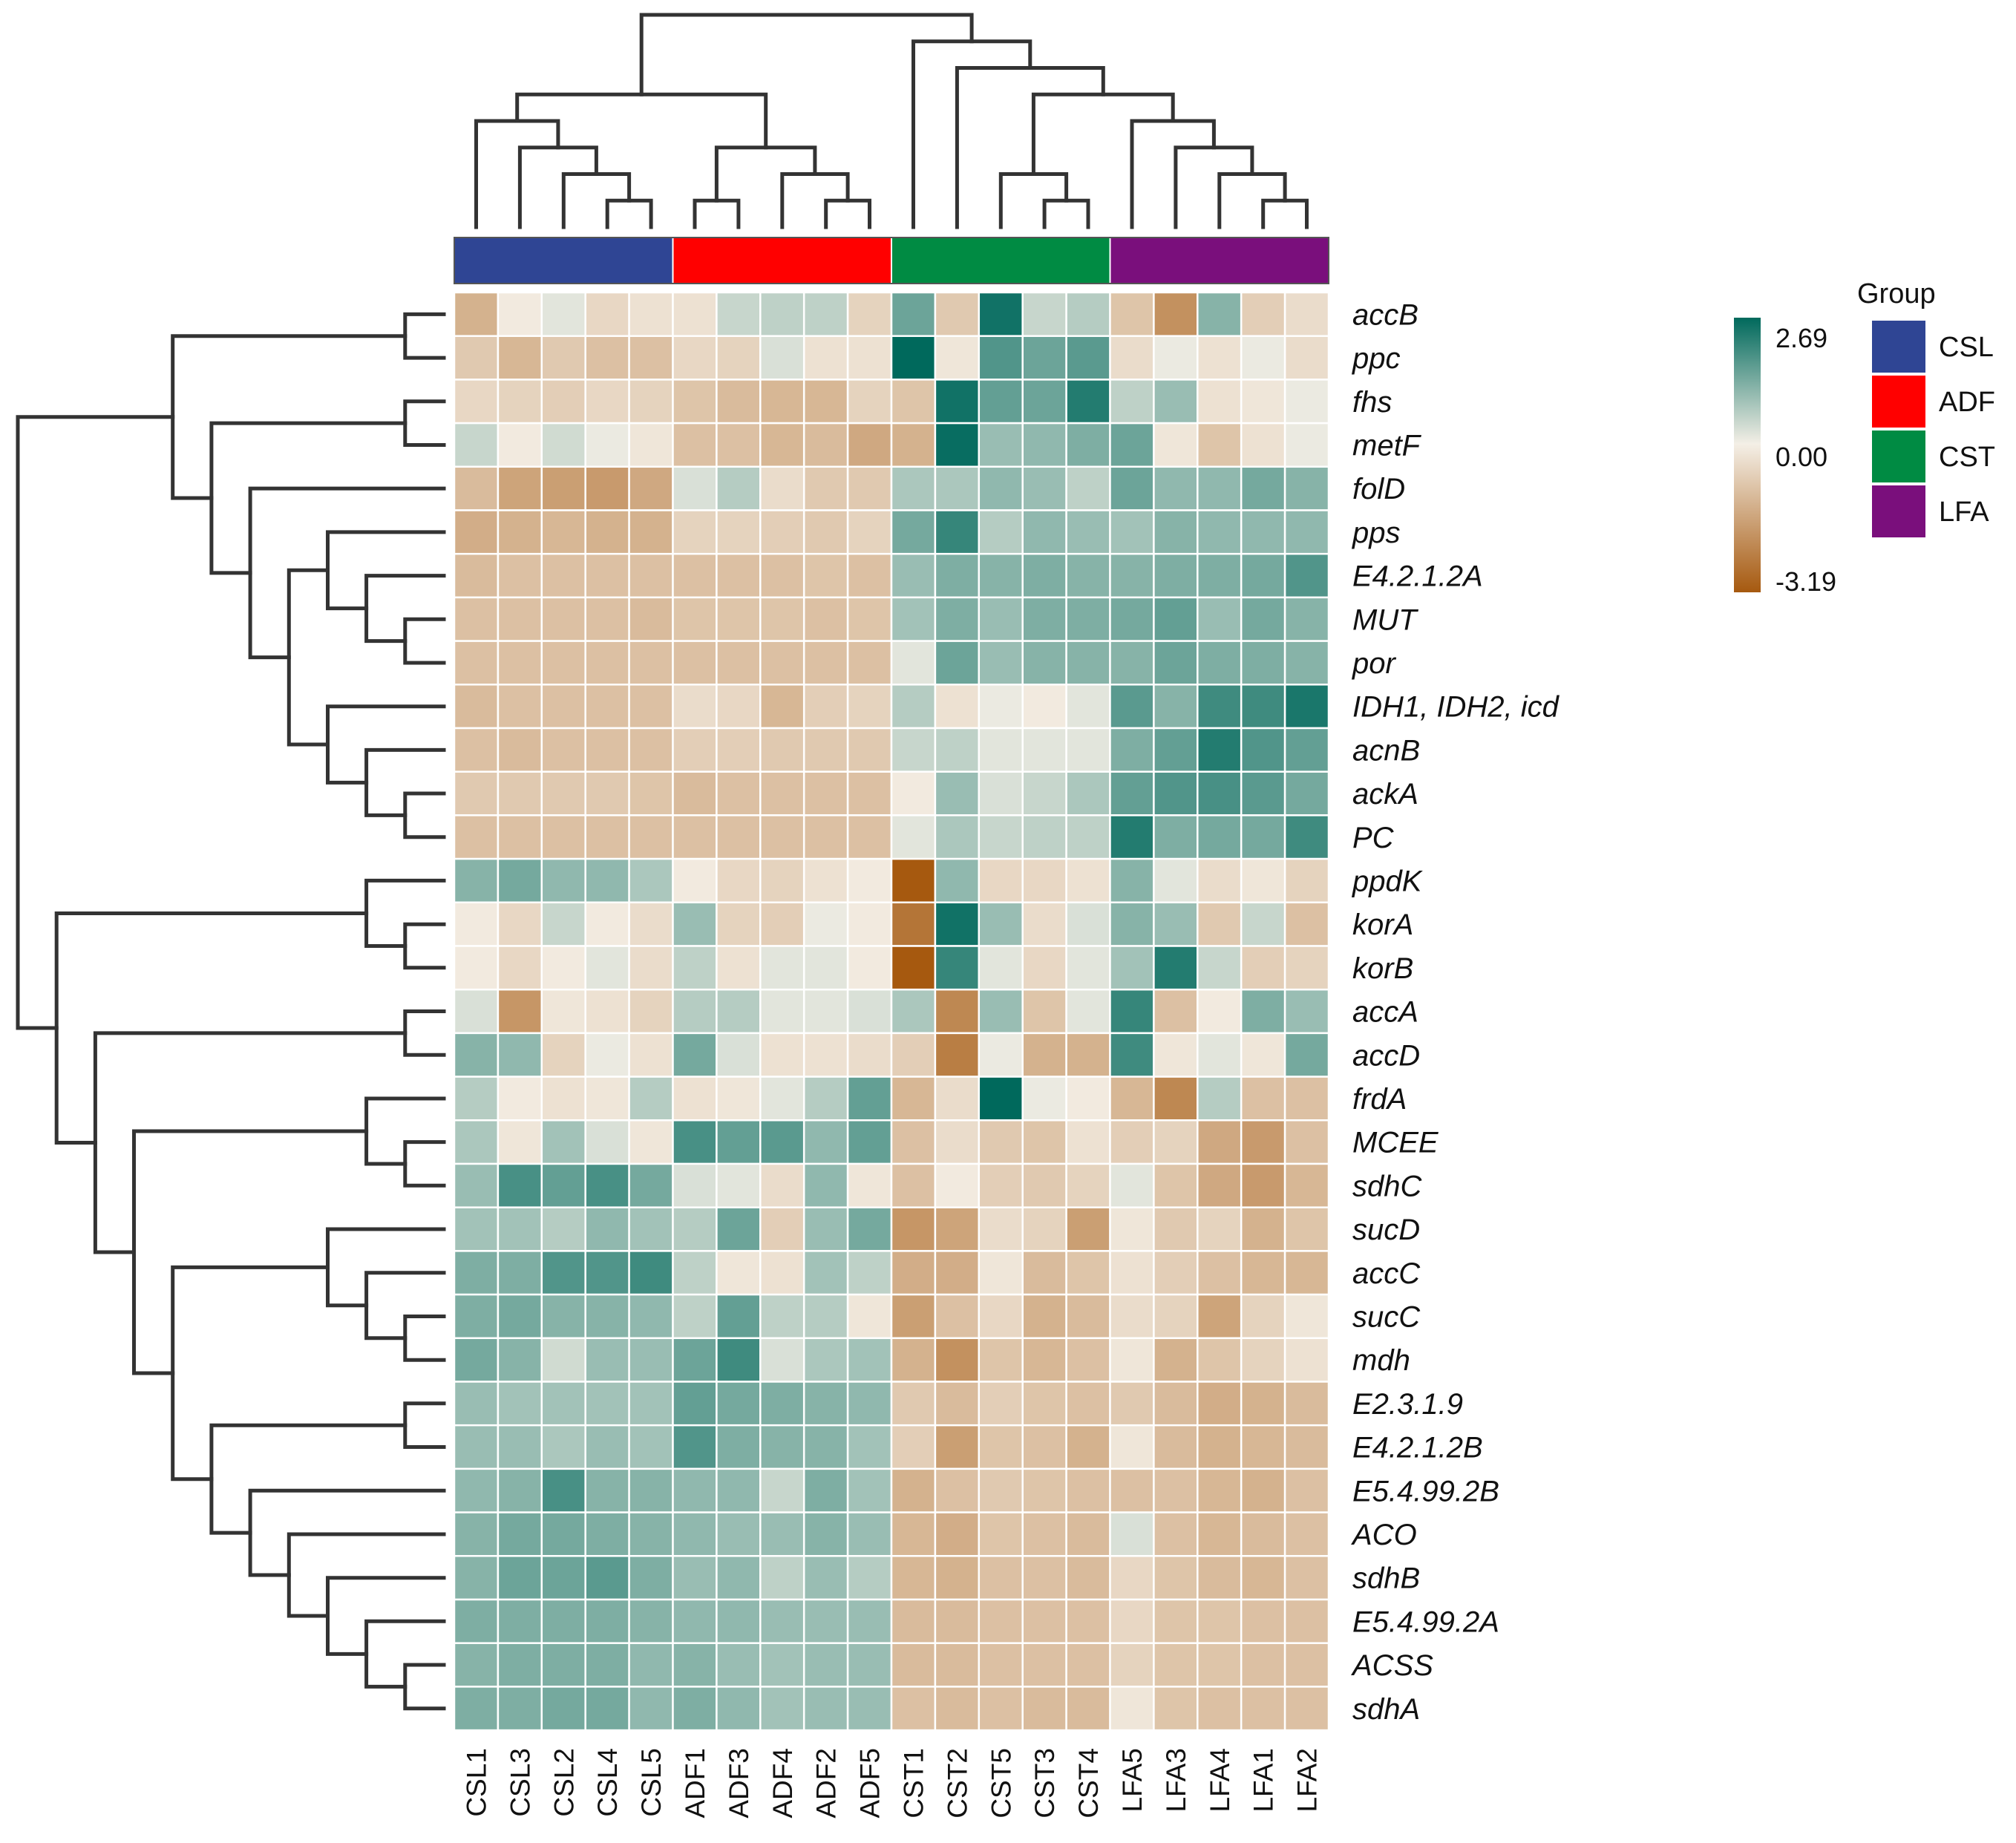  Describe the element at coordinates (1376, 358) in the screenshot. I see `row-label: ppc` at that location.